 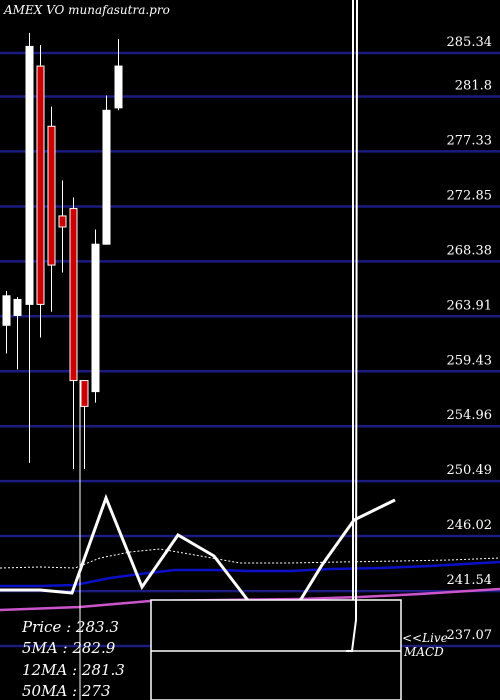 What do you see at coordinates (470, 305) in the screenshot?
I see `price-tick-label: 263.91` at bounding box center [470, 305].